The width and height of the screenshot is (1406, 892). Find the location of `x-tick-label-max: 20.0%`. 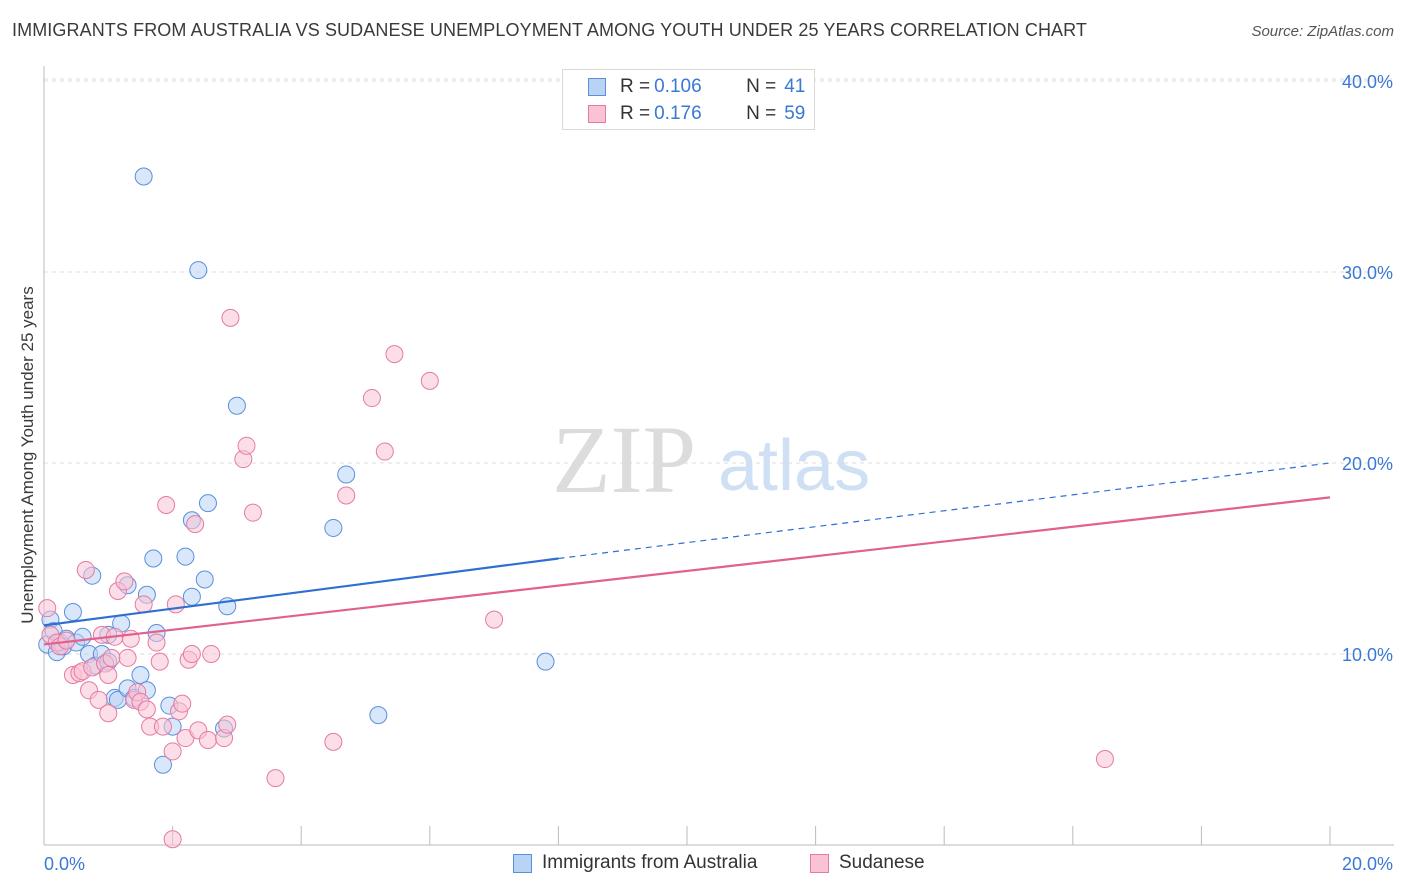

x-tick-label-max: 20.0% is located at coordinates (1367, 864).